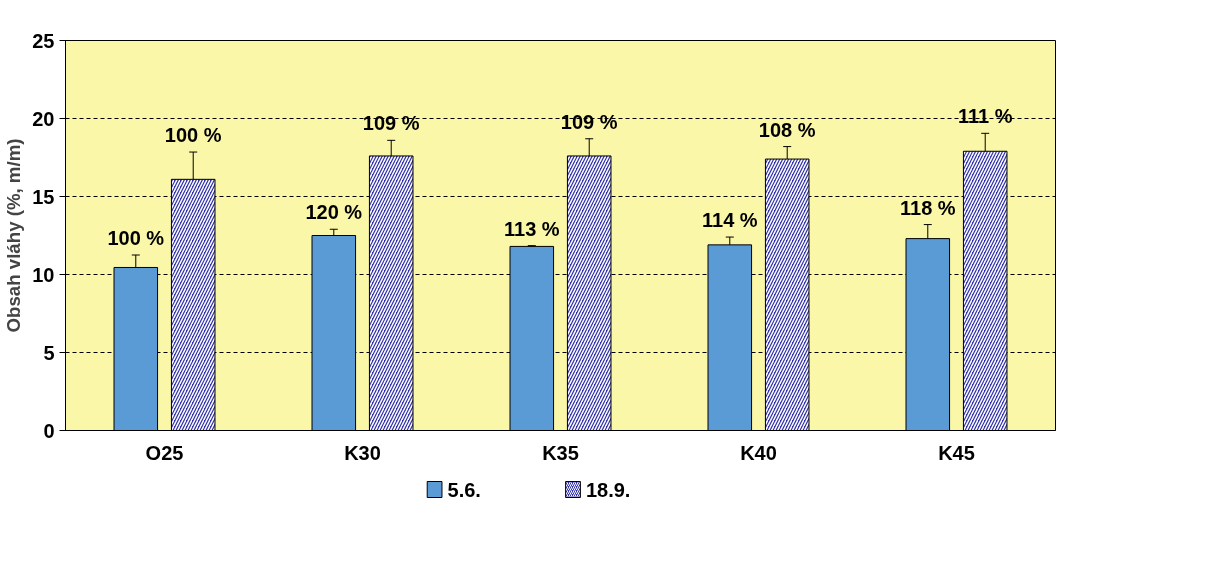 The width and height of the screenshot is (1209, 579). I want to click on y-tick-label: 20, so click(43, 118).